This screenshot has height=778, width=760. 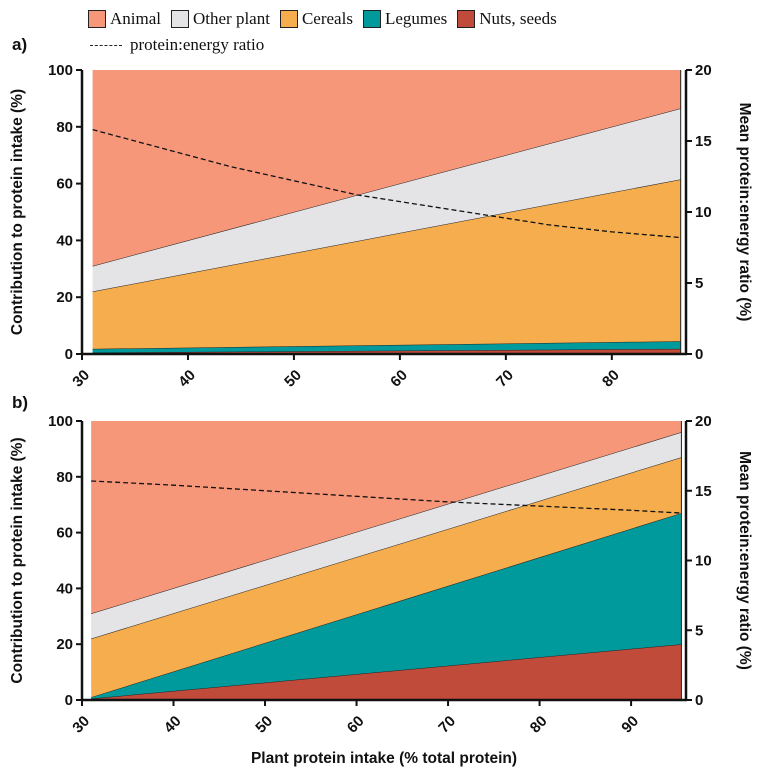 I want to click on legend-item-other-plant: Other plant, so click(x=220, y=19).